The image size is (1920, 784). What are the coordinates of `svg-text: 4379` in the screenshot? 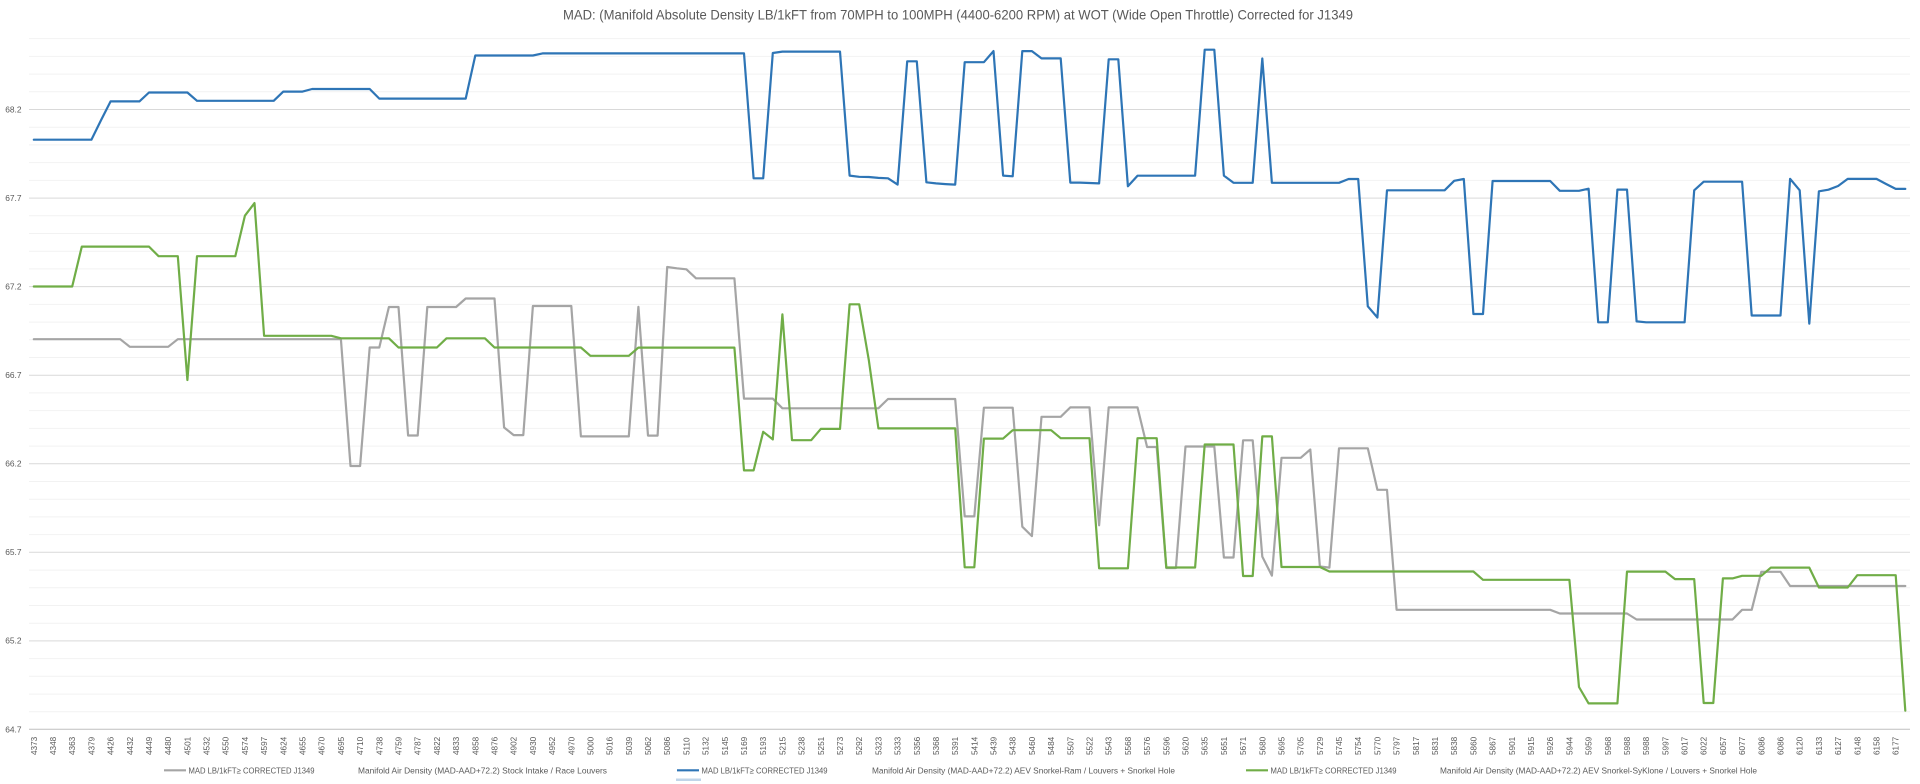 It's located at (91, 745).